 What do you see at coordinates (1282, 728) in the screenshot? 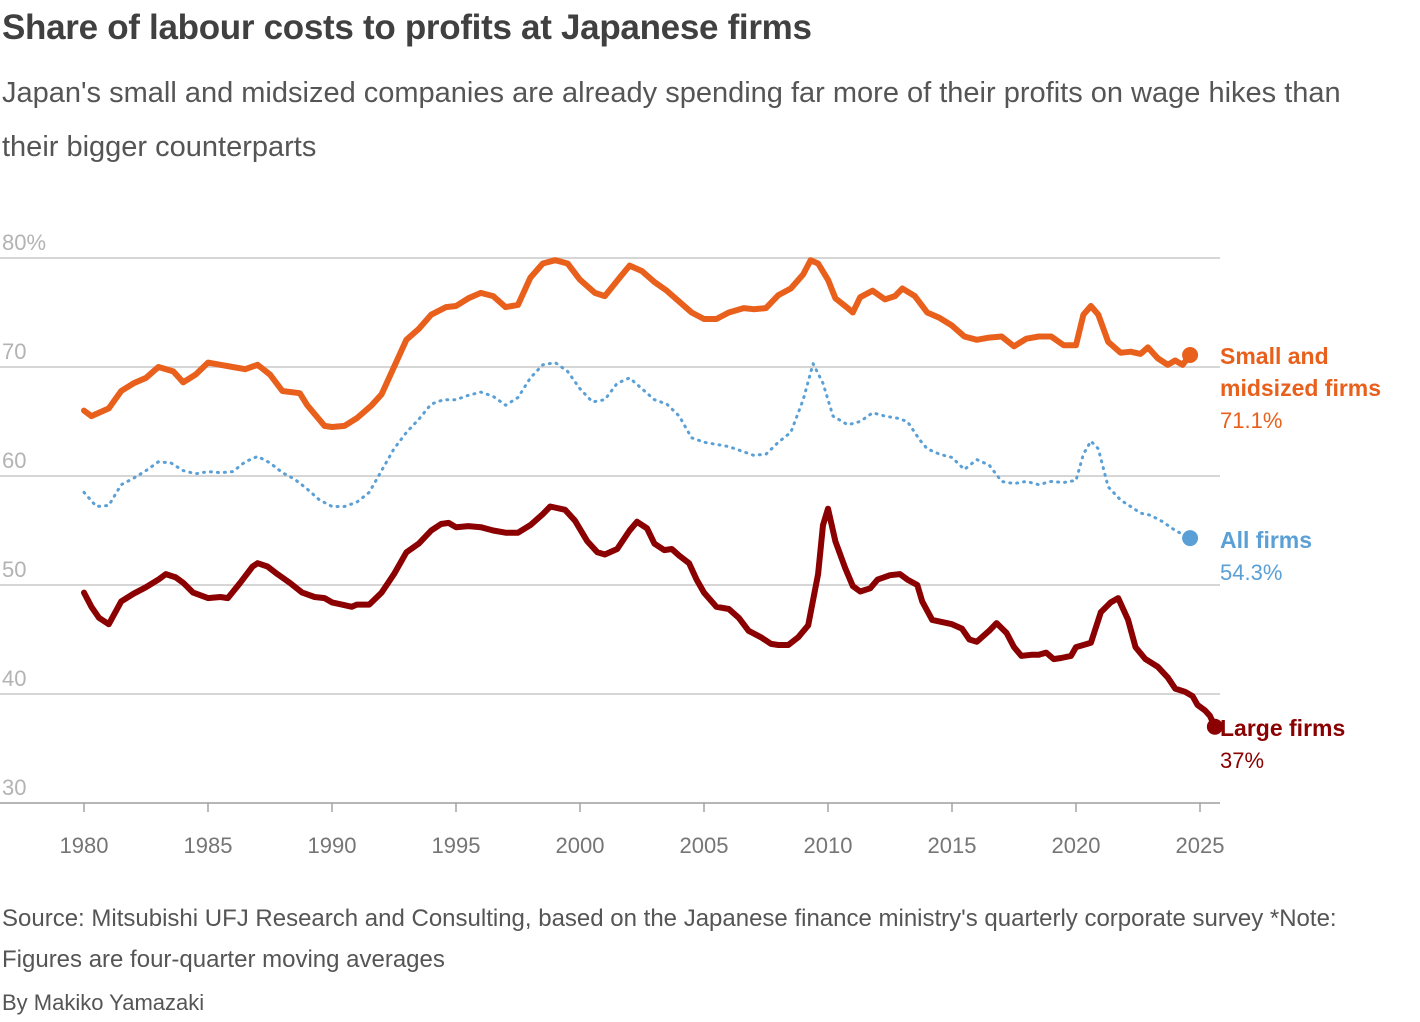
I see `series-label-large: Large firms` at bounding box center [1282, 728].